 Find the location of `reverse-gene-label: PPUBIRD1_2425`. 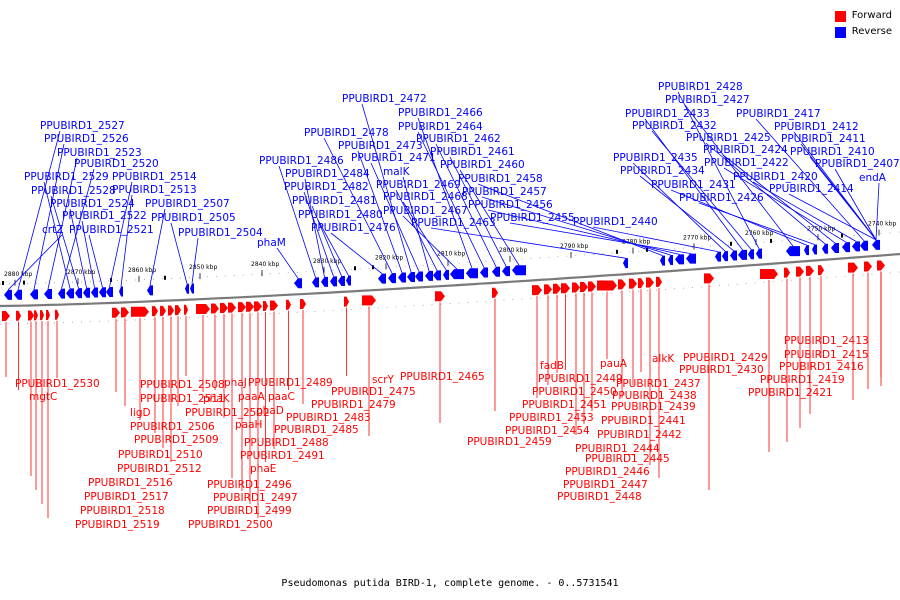

reverse-gene-label: PPUBIRD1_2425 is located at coordinates (728, 138).